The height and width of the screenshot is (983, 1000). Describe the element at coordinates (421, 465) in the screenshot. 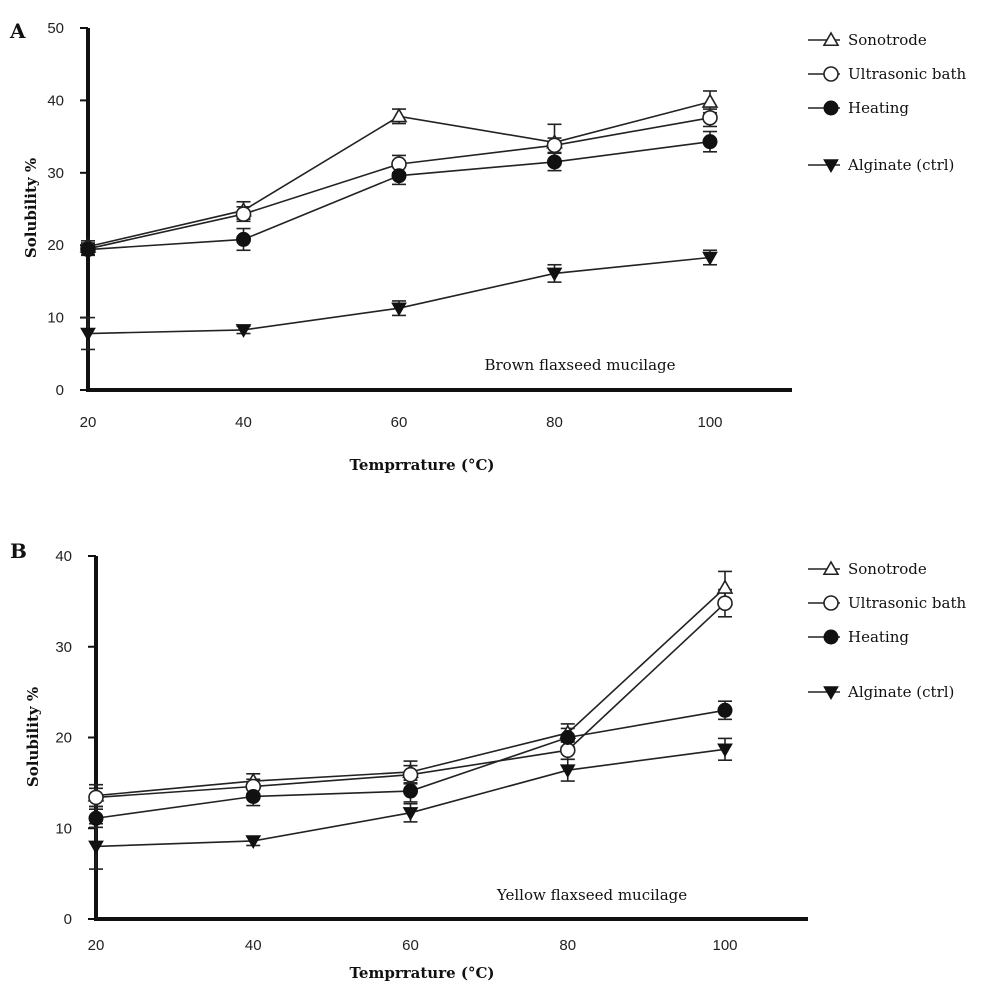

I see `panel-a-x-axis-title: Temprrature (°C)` at that location.